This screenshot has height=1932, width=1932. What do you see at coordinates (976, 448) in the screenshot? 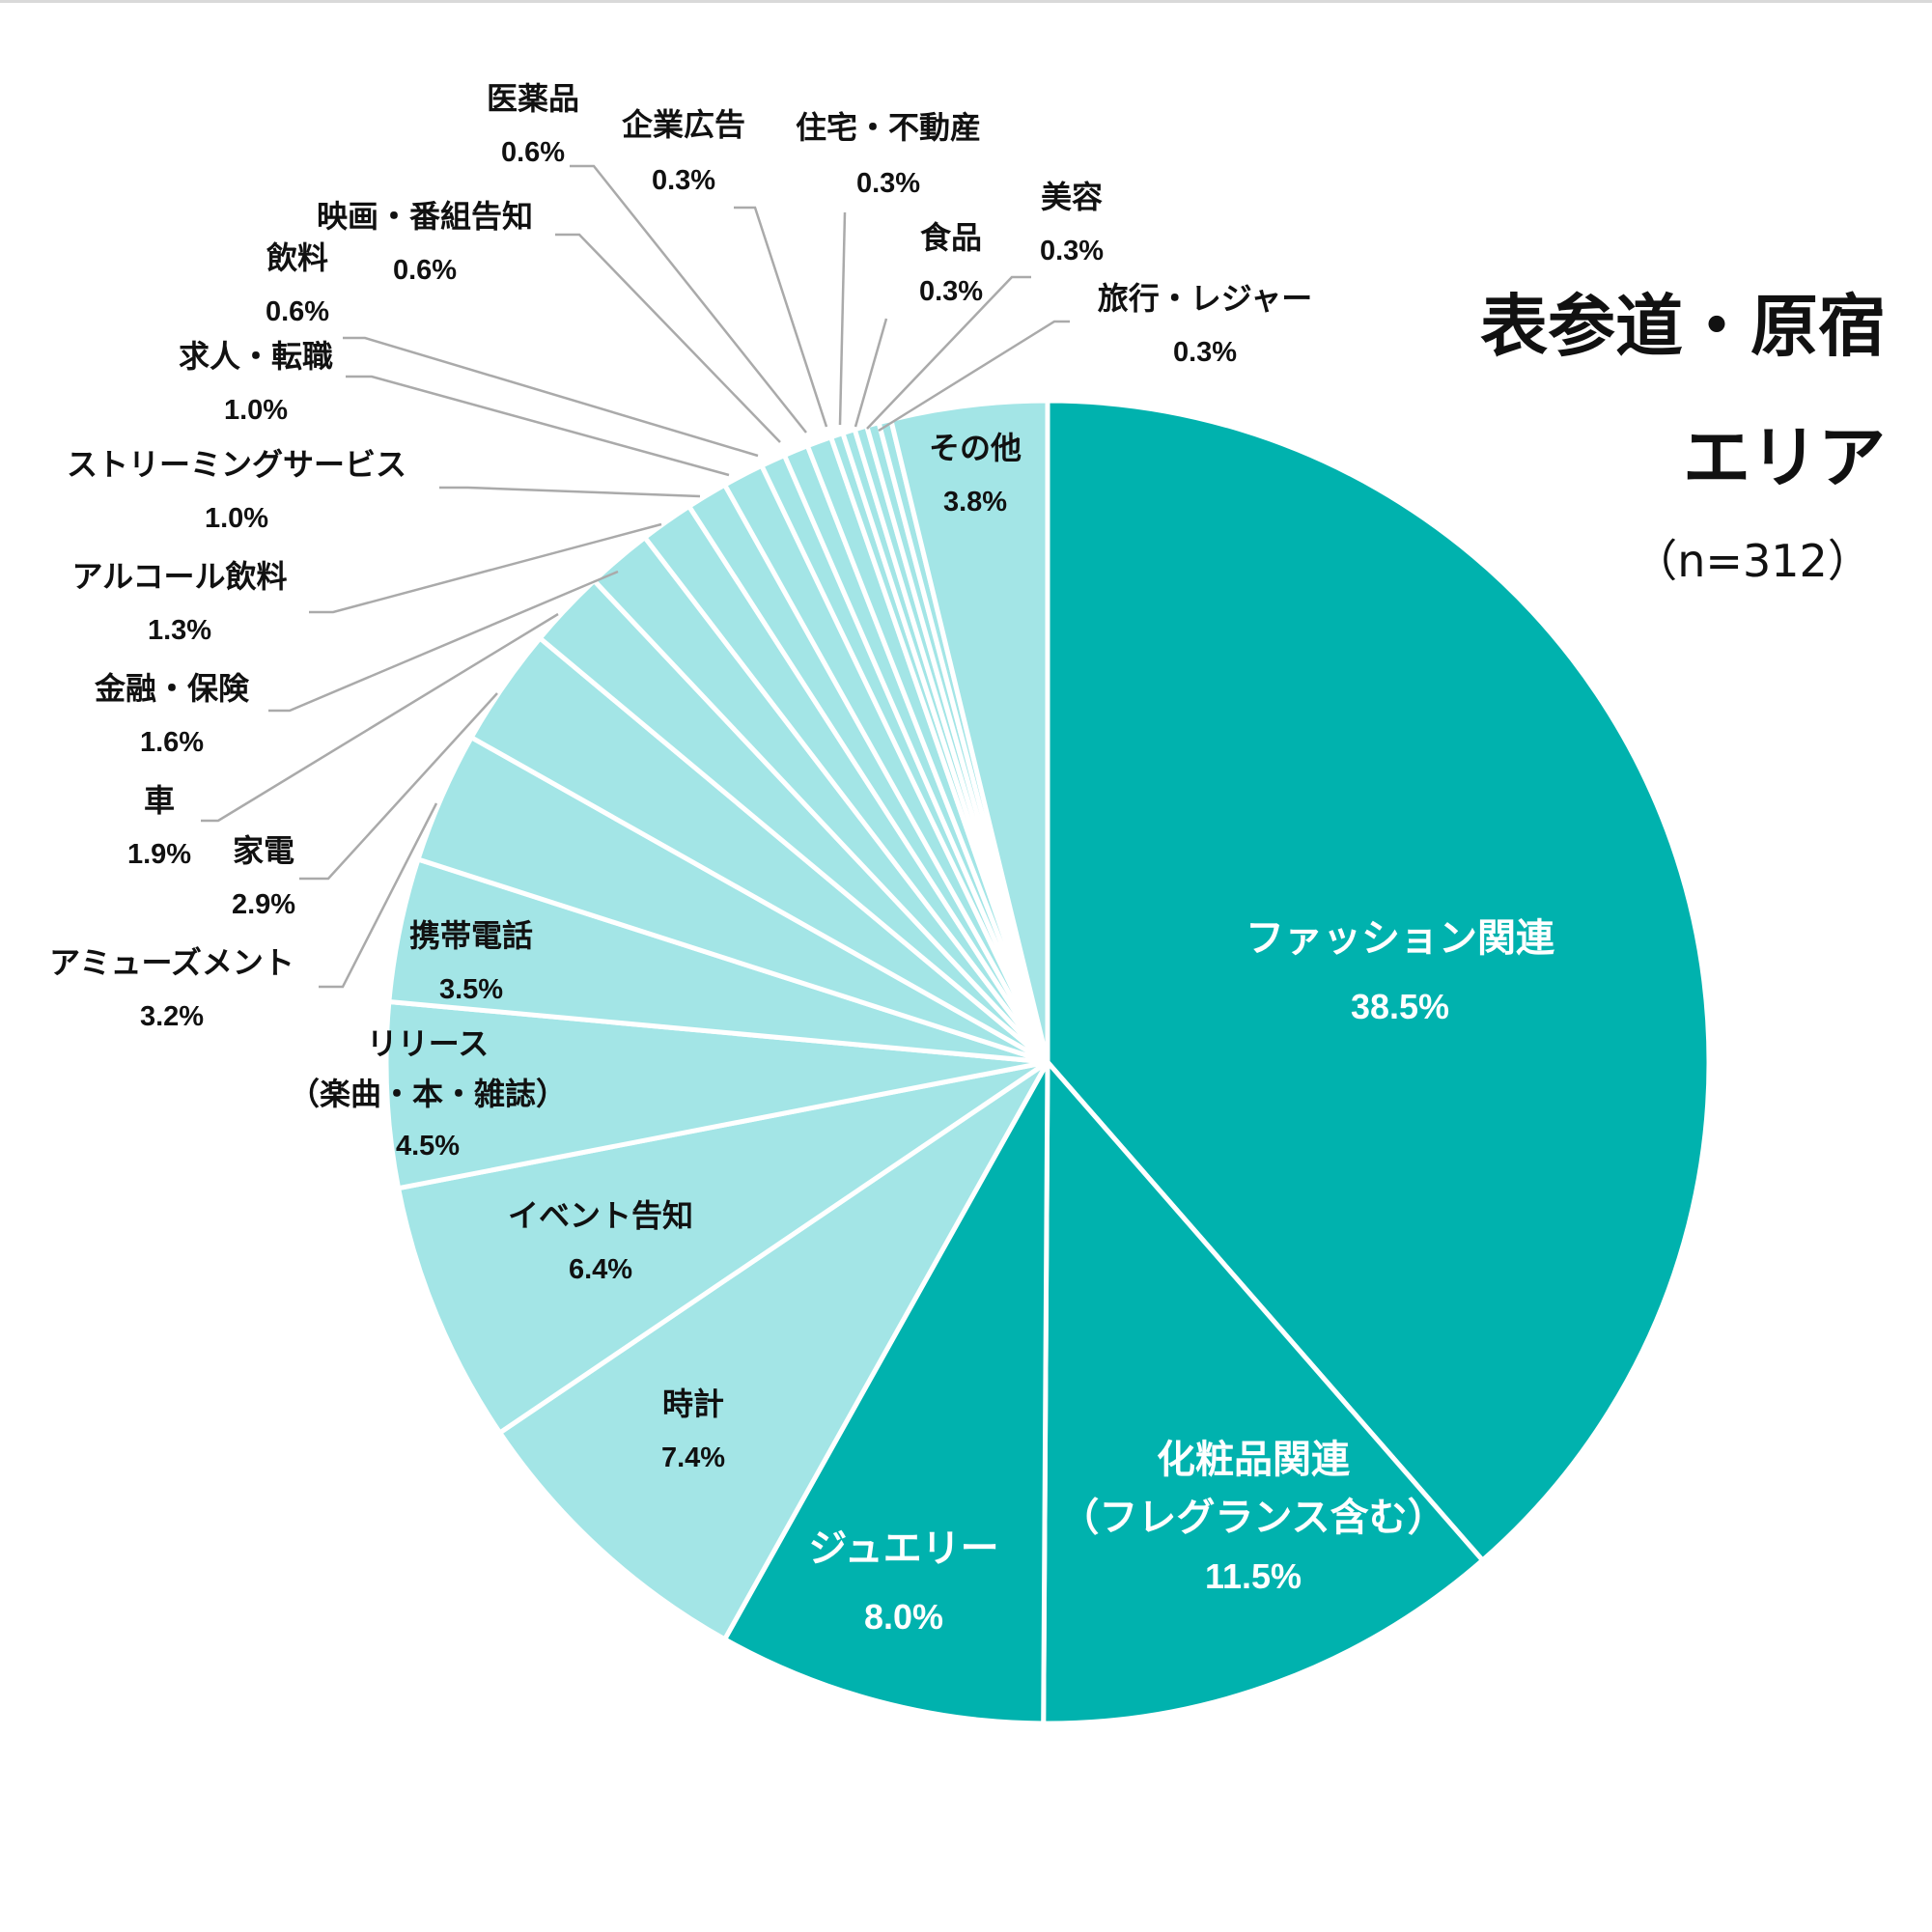
I see `slice-label-text: その他` at bounding box center [976, 448].